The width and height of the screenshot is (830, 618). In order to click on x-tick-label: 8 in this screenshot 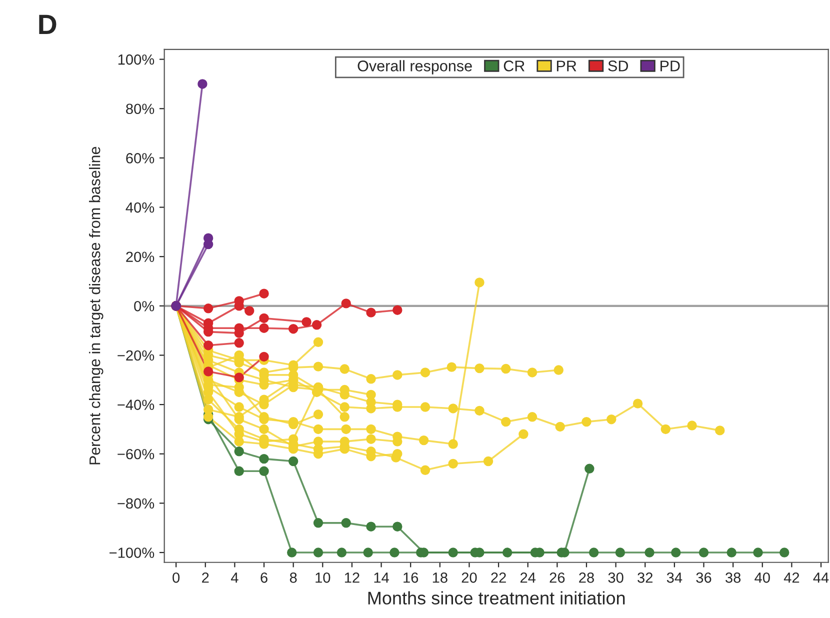, I will do `click(293, 577)`.